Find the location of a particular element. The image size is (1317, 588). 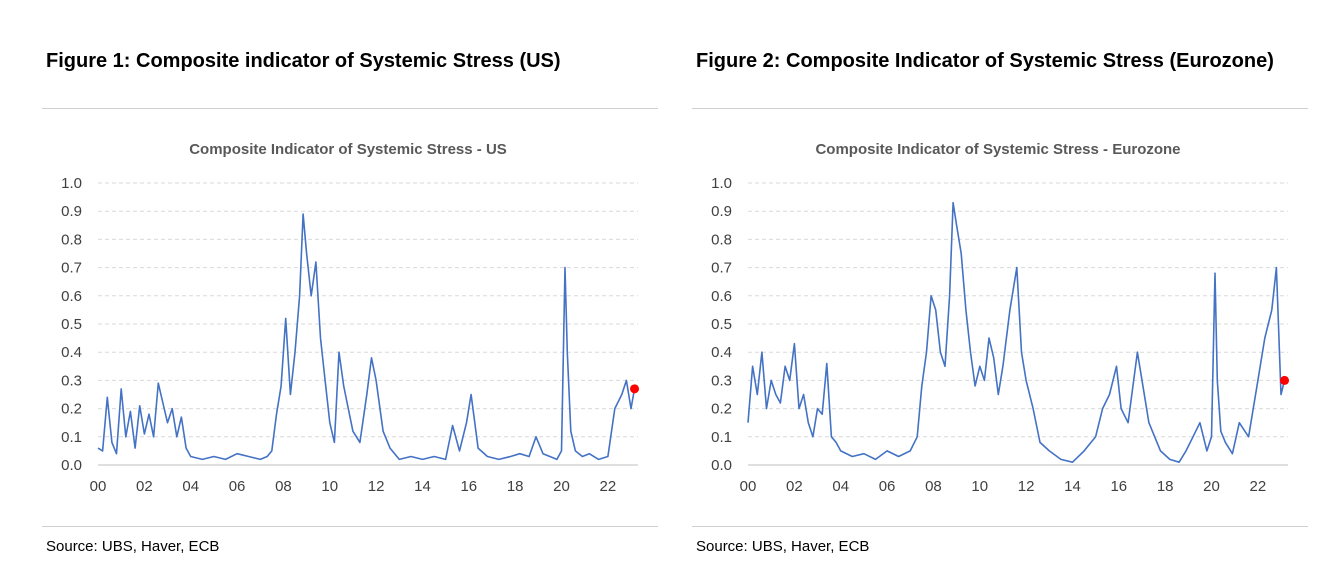

figure-1-top-rule is located at coordinates (350, 108).